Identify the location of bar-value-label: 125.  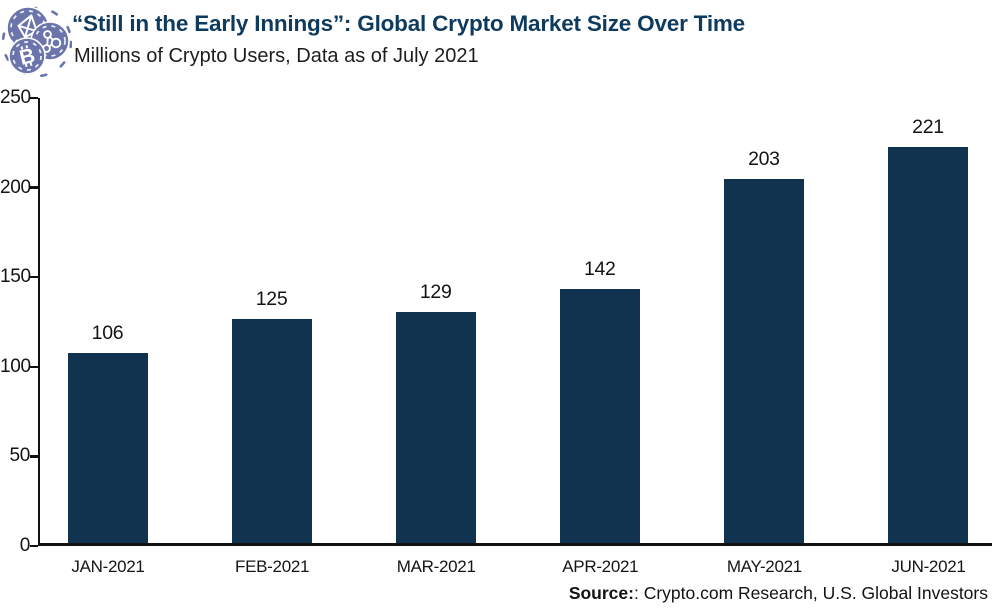
(271, 299).